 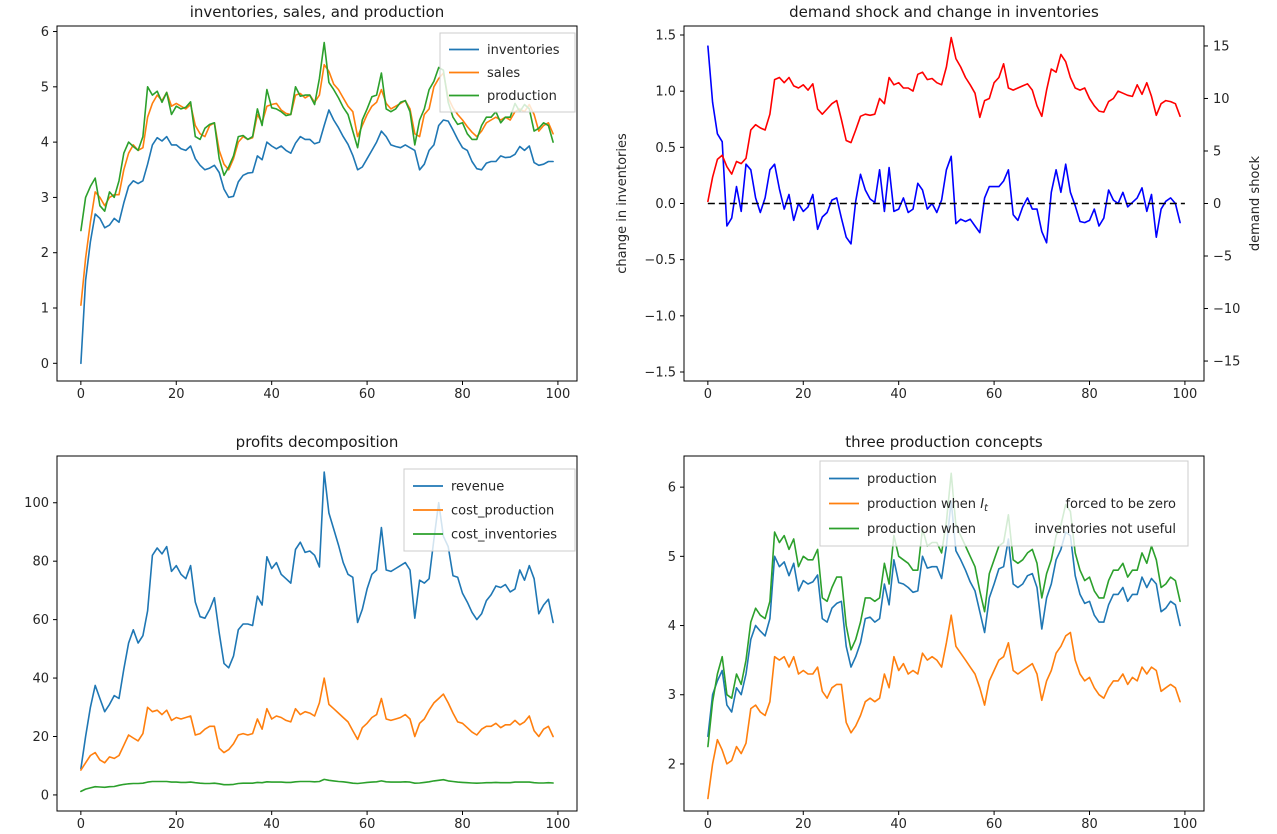 What do you see at coordinates (622, 203) in the screenshot?
I see `left-axis-label: change in inventories` at bounding box center [622, 203].